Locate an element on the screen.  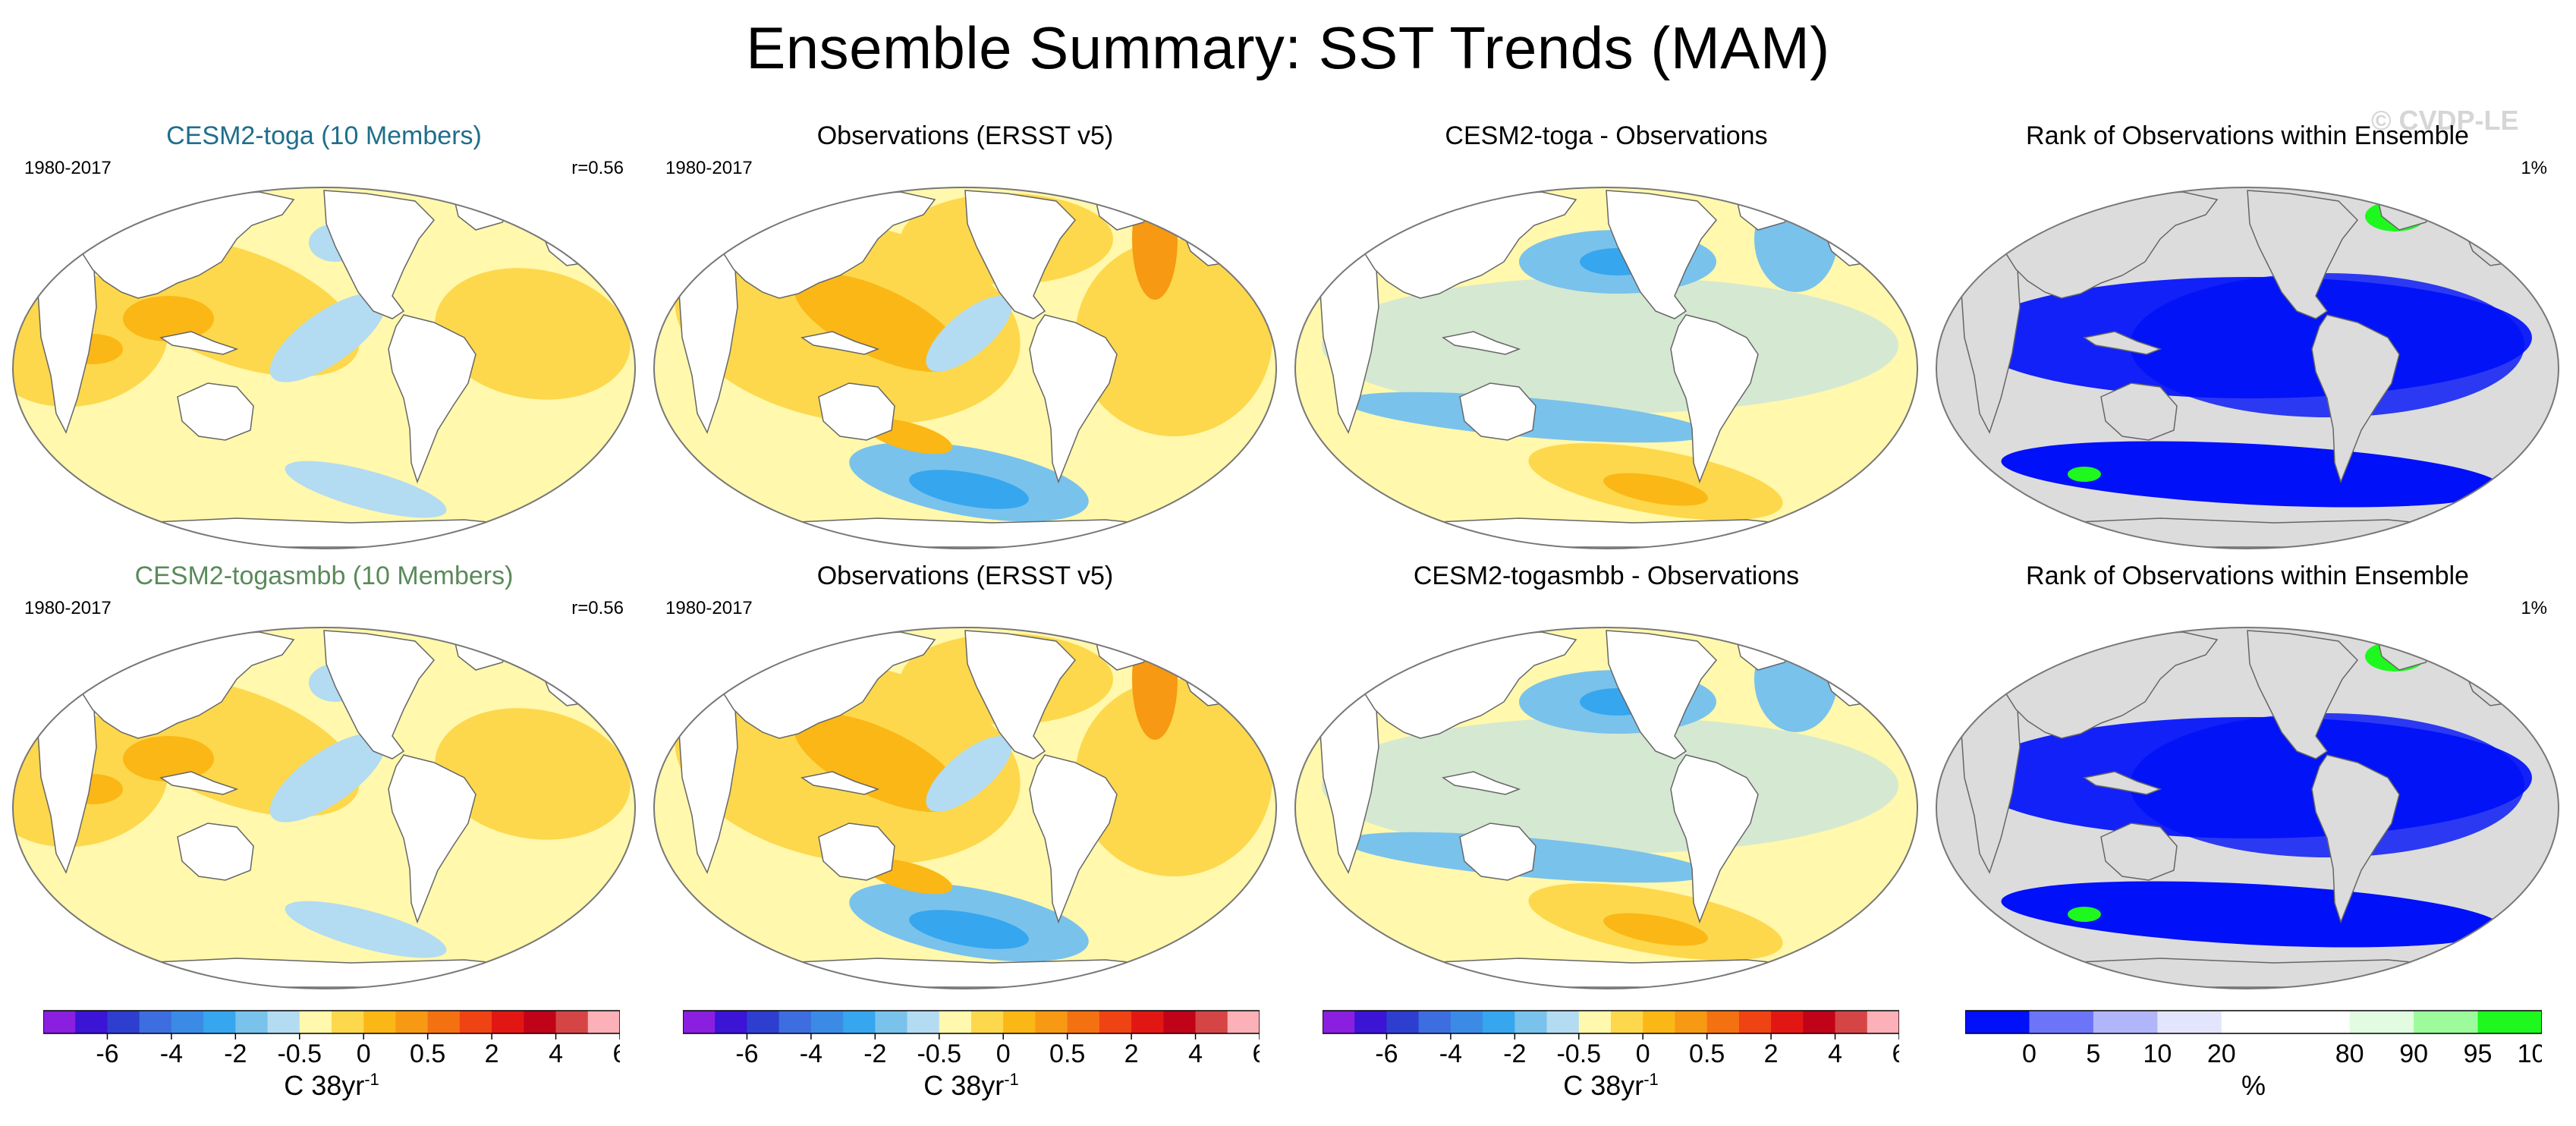
colorbar-tick-label: 10 is located at coordinates (2157, 1054).